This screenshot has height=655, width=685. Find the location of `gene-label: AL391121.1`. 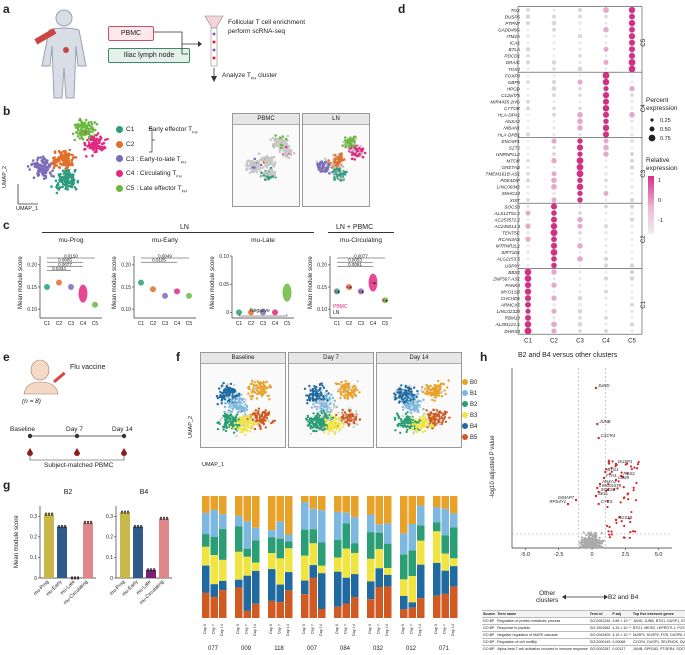

gene-label: AL391121.1 is located at coordinates (508, 324).